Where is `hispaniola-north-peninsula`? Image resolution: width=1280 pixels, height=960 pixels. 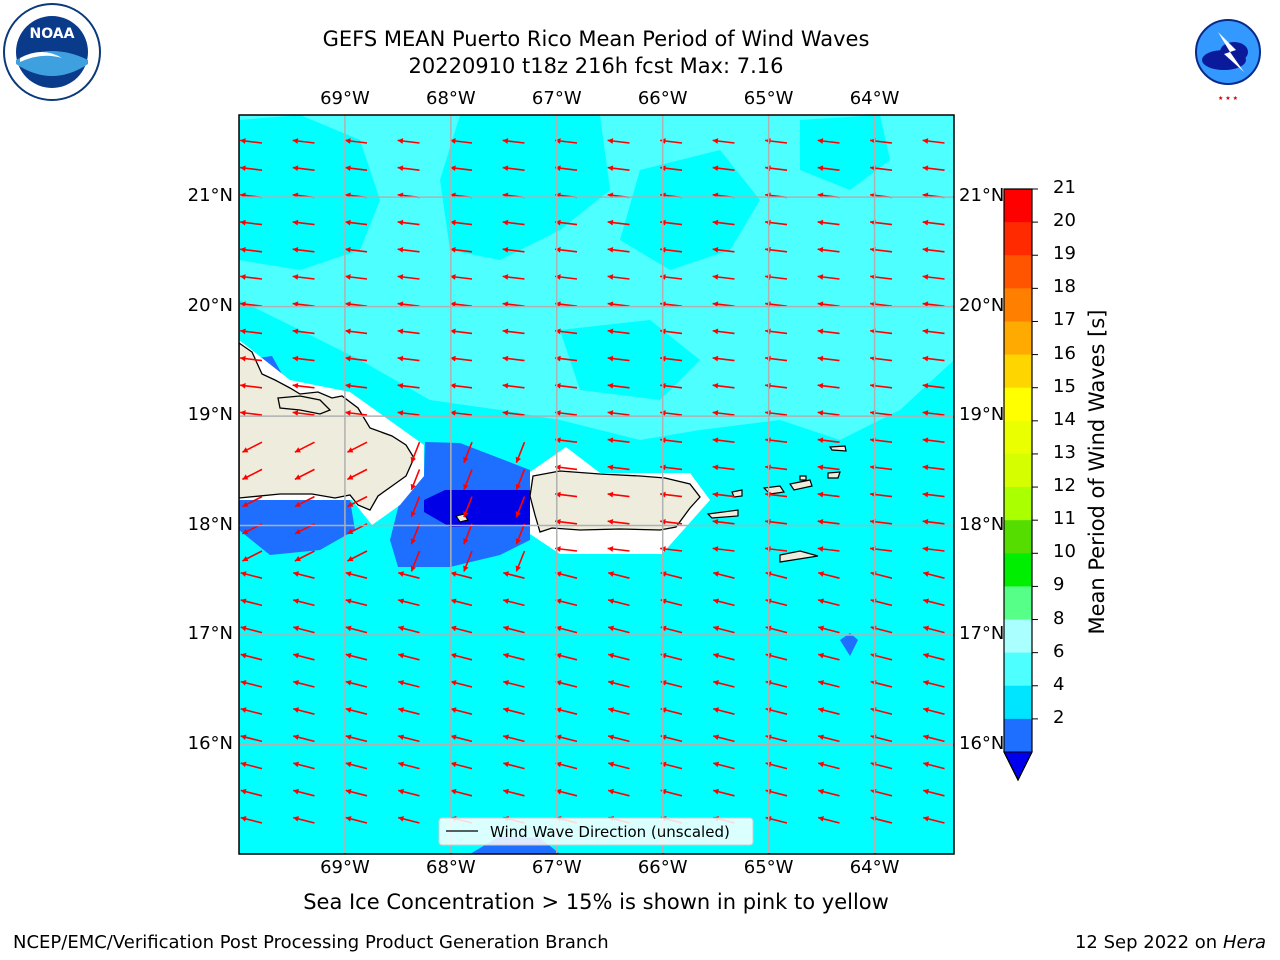 hispaniola-north-peninsula is located at coordinates (304, 405).